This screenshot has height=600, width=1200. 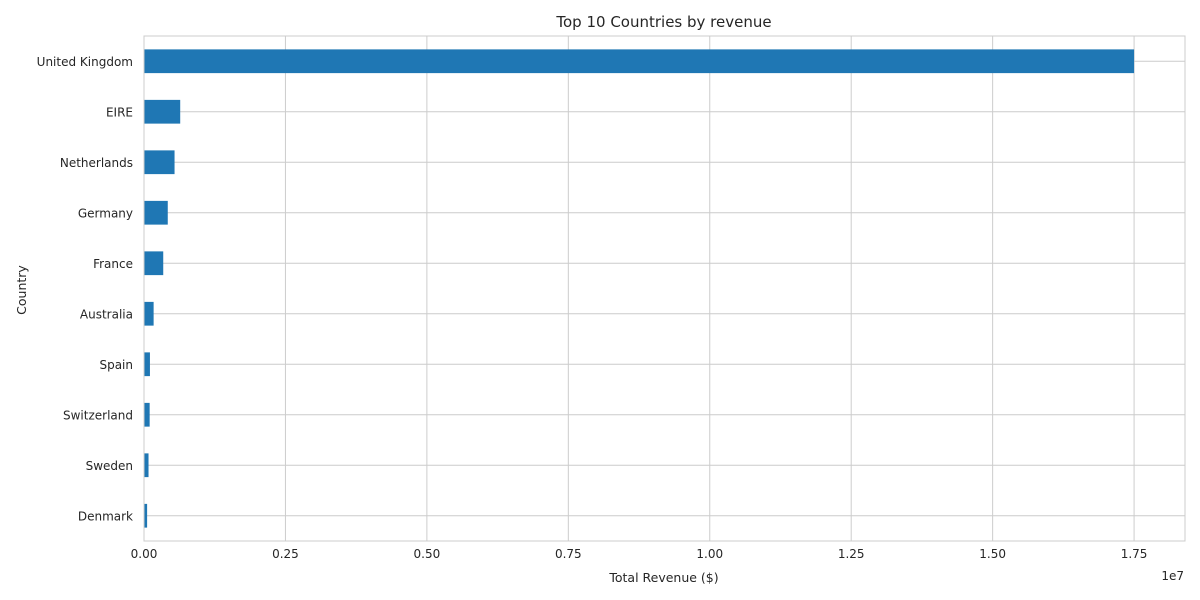 What do you see at coordinates (85, 62) in the screenshot?
I see `y-tick-label: United Kingdom` at bounding box center [85, 62].